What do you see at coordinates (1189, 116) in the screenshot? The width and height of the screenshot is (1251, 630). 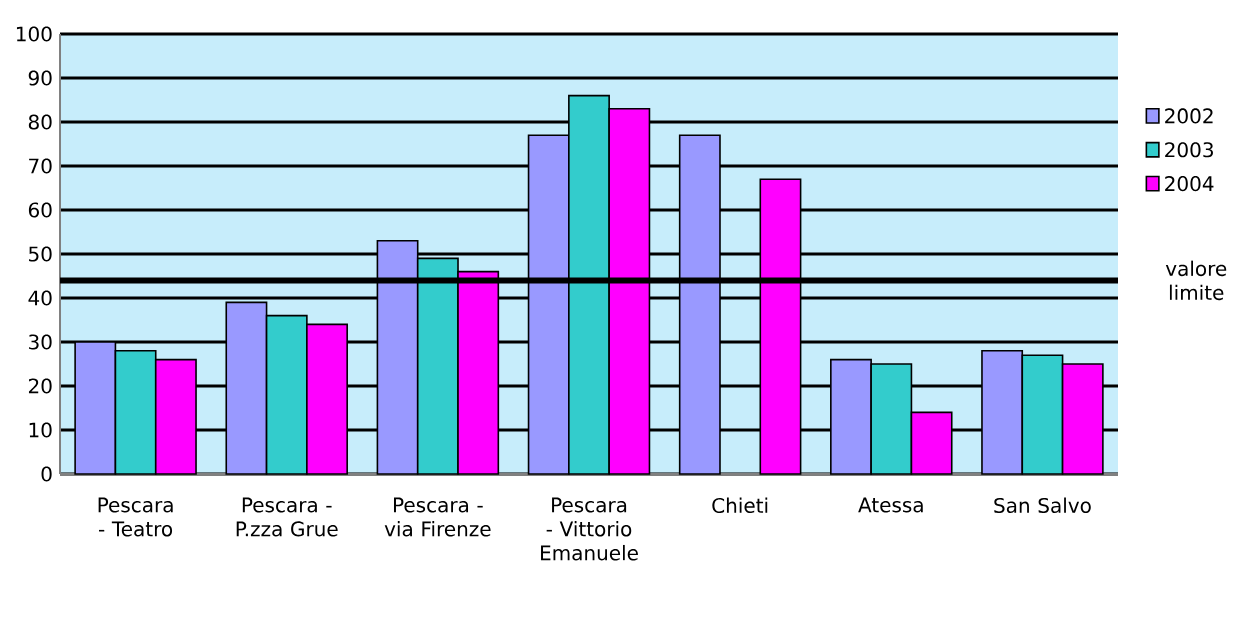 I see `legend-label: 2002` at bounding box center [1189, 116].